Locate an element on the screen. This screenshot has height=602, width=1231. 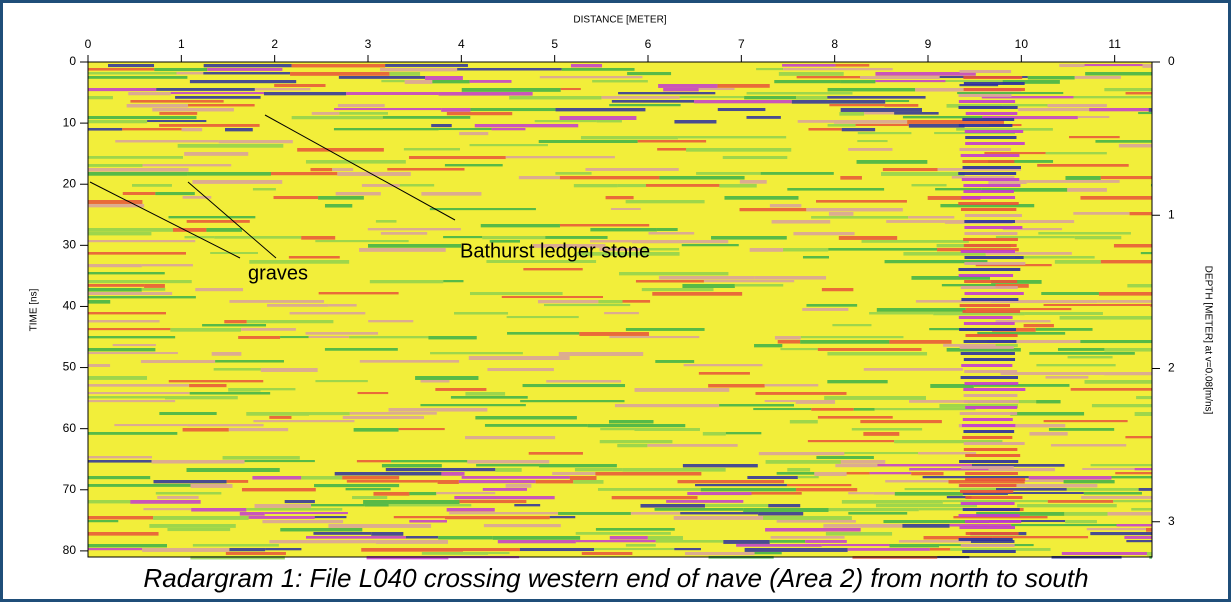
x-tick-label: 8 is located at coordinates (834, 44).